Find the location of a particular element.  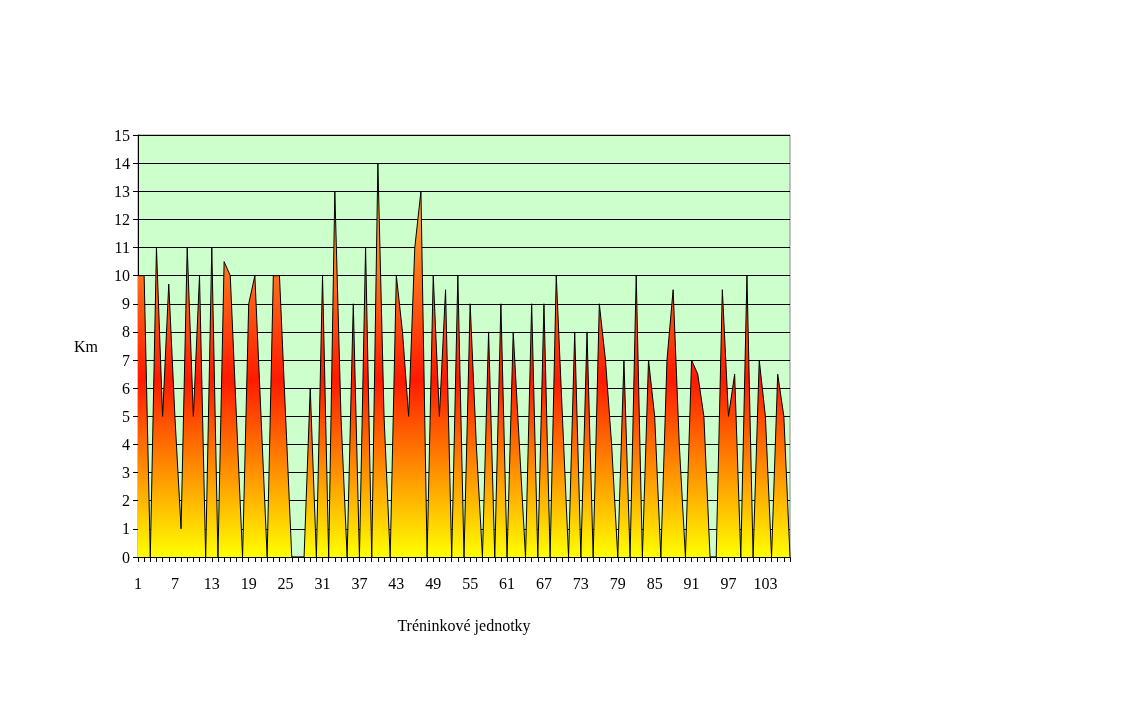

y-tick-label: 7 is located at coordinates (126, 360).